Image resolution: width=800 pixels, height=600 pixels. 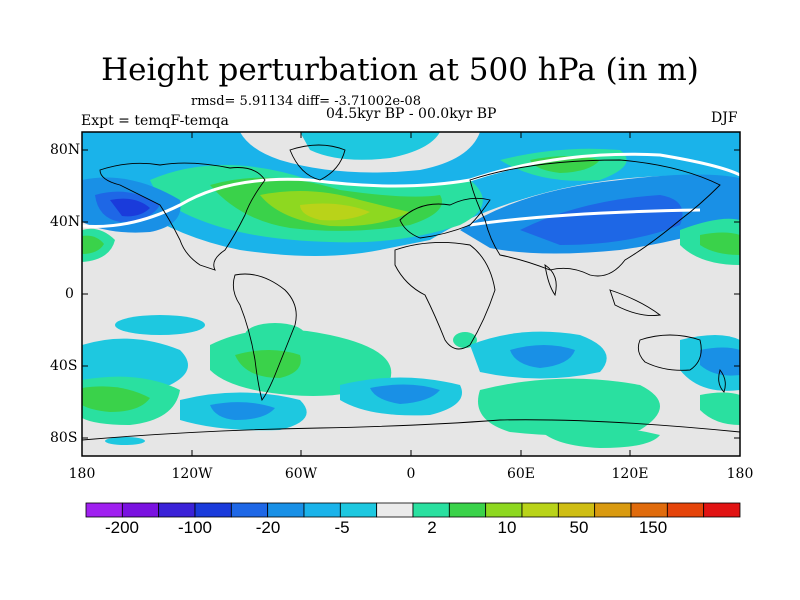 What do you see at coordinates (65, 222) in the screenshot?
I see `lat-label-40n: 40N` at bounding box center [65, 222].